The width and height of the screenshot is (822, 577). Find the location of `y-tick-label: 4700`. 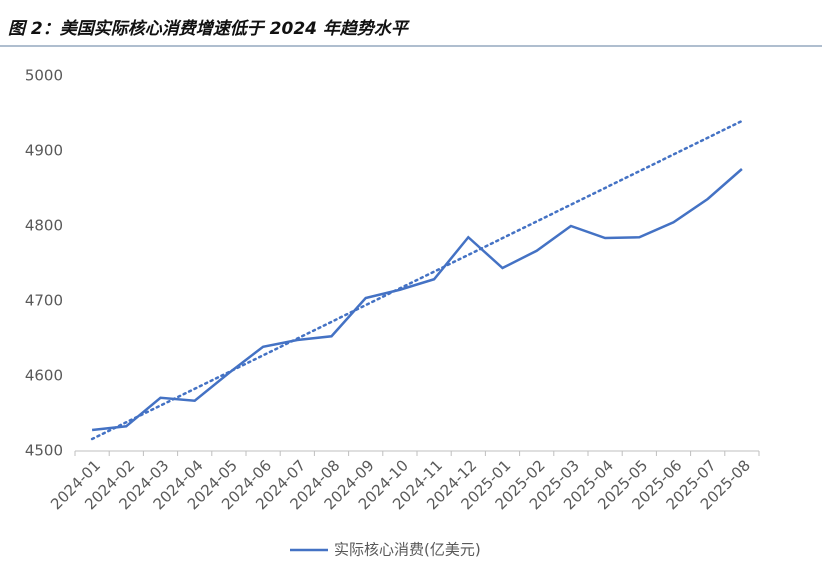

y-tick-label: 4700 is located at coordinates (44, 301).